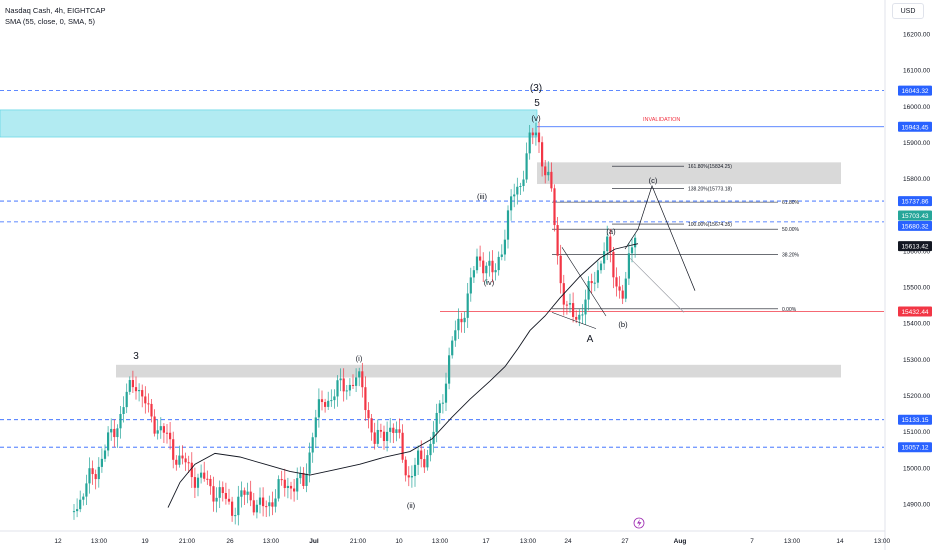 This screenshot has height=555, width=932. I want to click on x-tick-label: 13:00, so click(792, 541).